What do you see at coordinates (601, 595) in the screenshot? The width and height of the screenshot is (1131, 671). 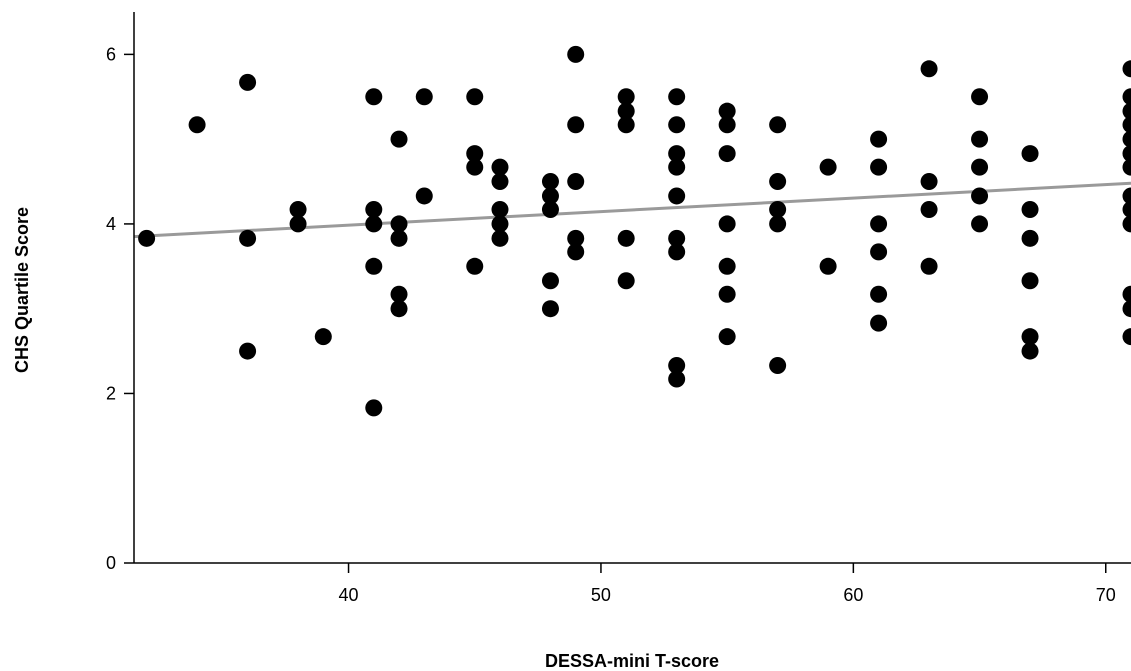 I see `x-tick-label: 50` at bounding box center [601, 595].